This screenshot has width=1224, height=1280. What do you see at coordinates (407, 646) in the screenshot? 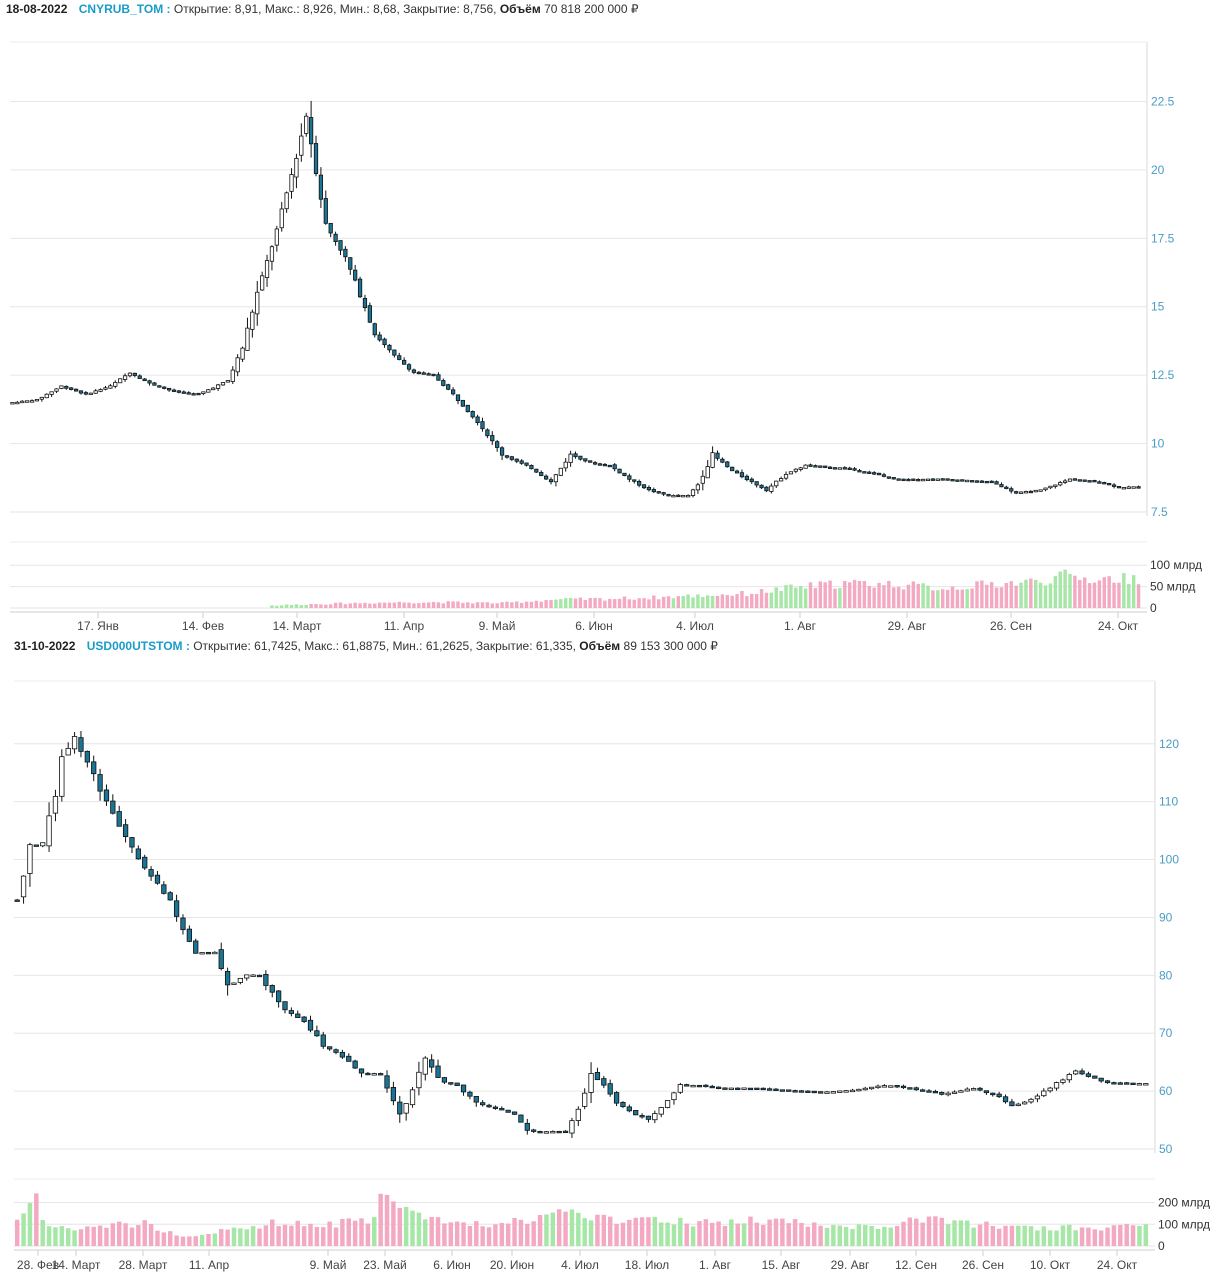
I see `chart2-low-label: Мин.:` at bounding box center [407, 646].